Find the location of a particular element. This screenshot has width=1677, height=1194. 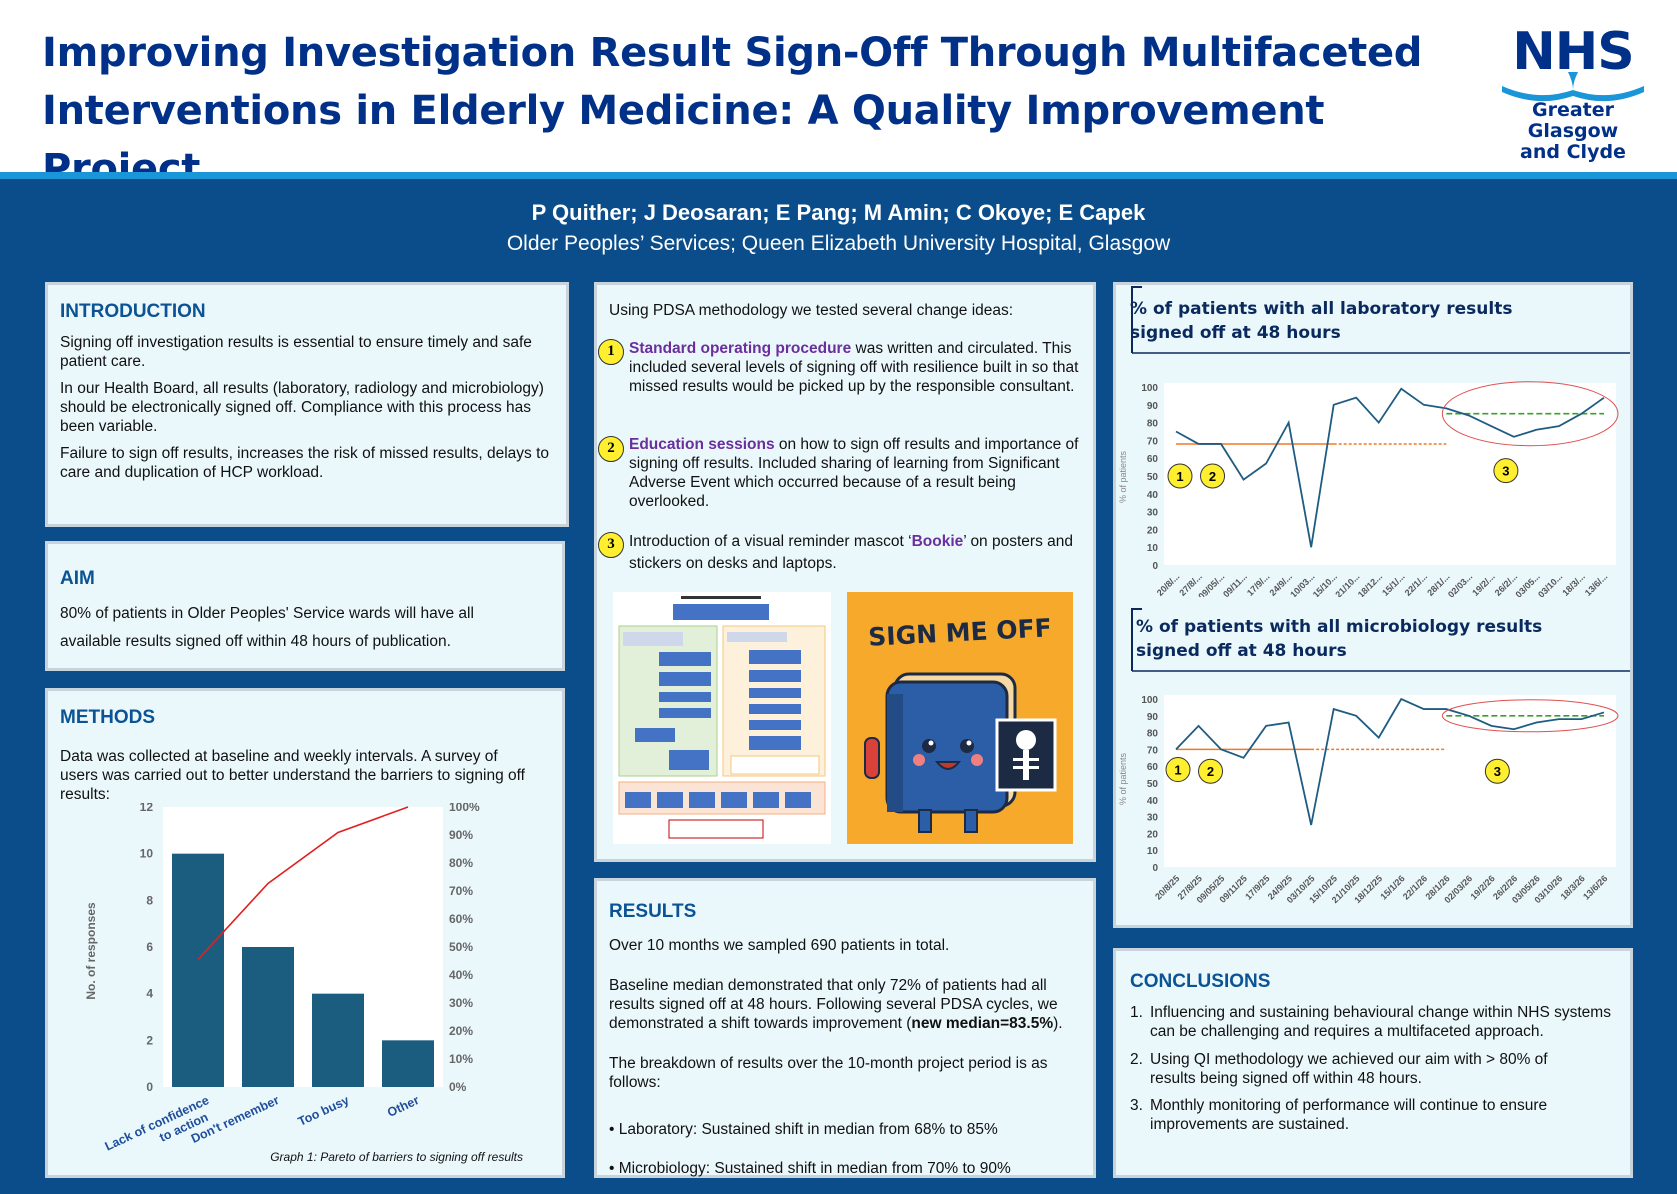

pareto-y2tick: 20% is located at coordinates (461, 1031).